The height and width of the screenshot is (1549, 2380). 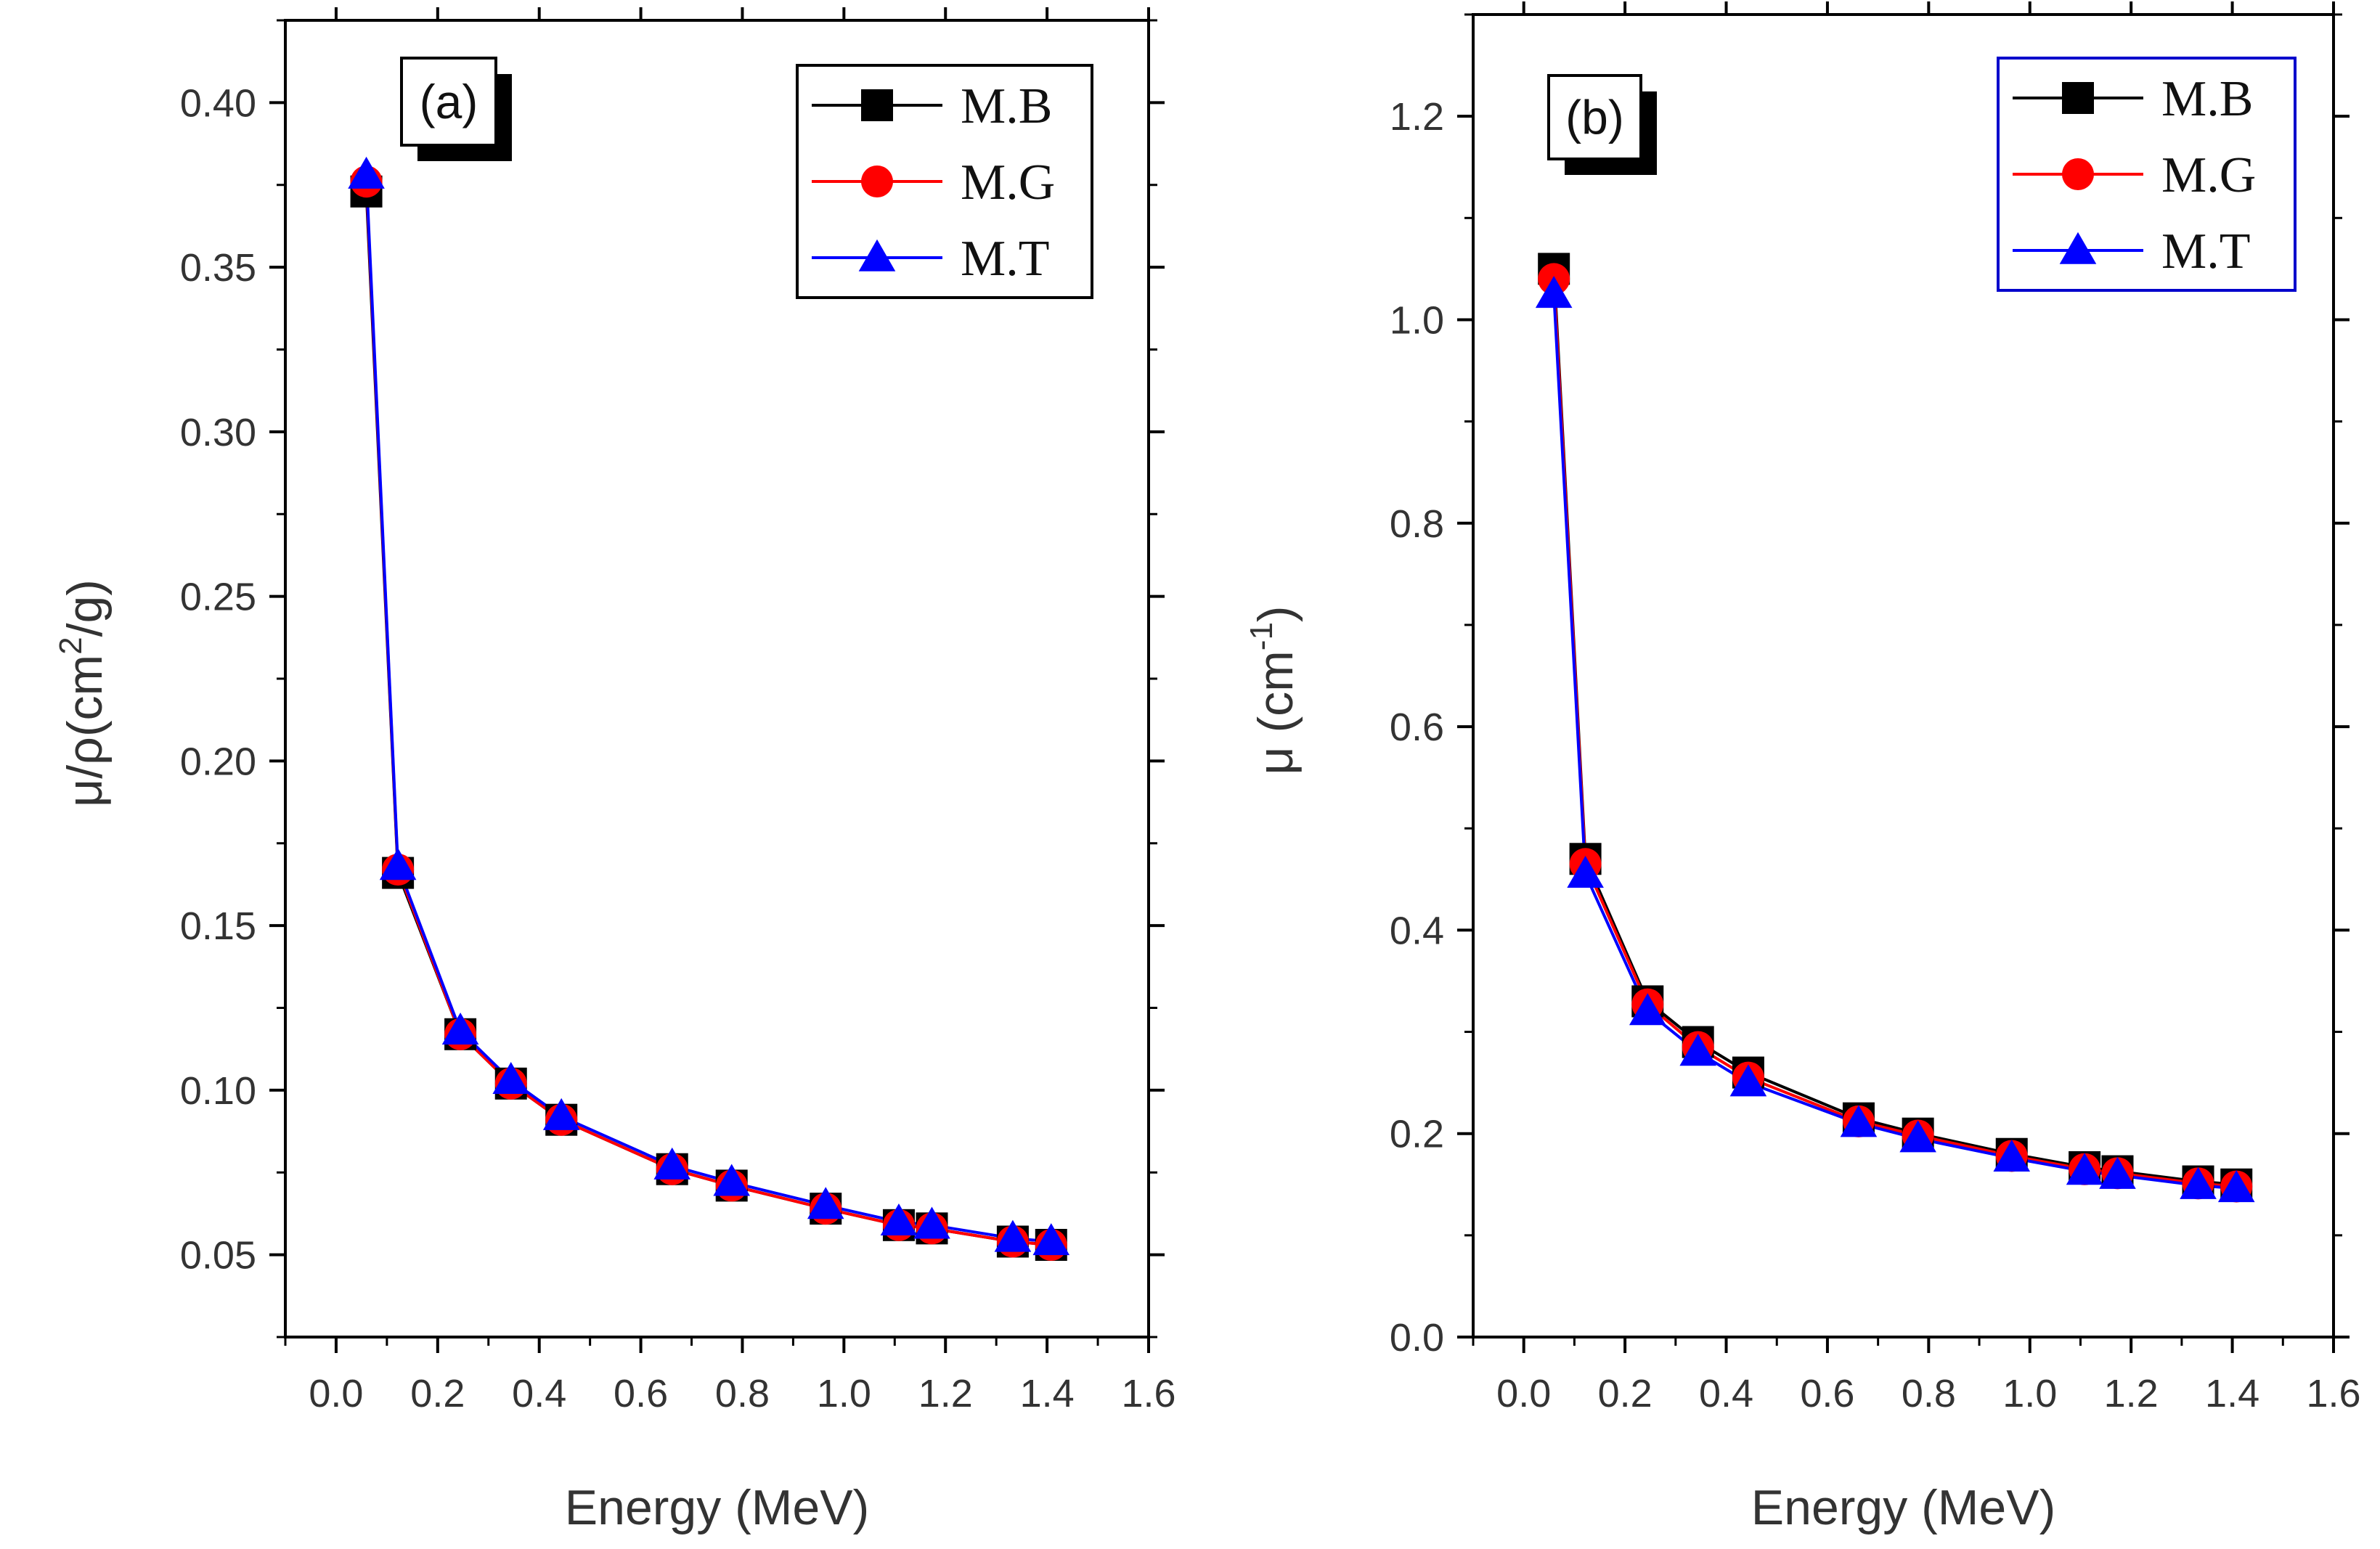 What do you see at coordinates (1417, 727) in the screenshot?
I see `y-tick-label: 0.6` at bounding box center [1417, 727].